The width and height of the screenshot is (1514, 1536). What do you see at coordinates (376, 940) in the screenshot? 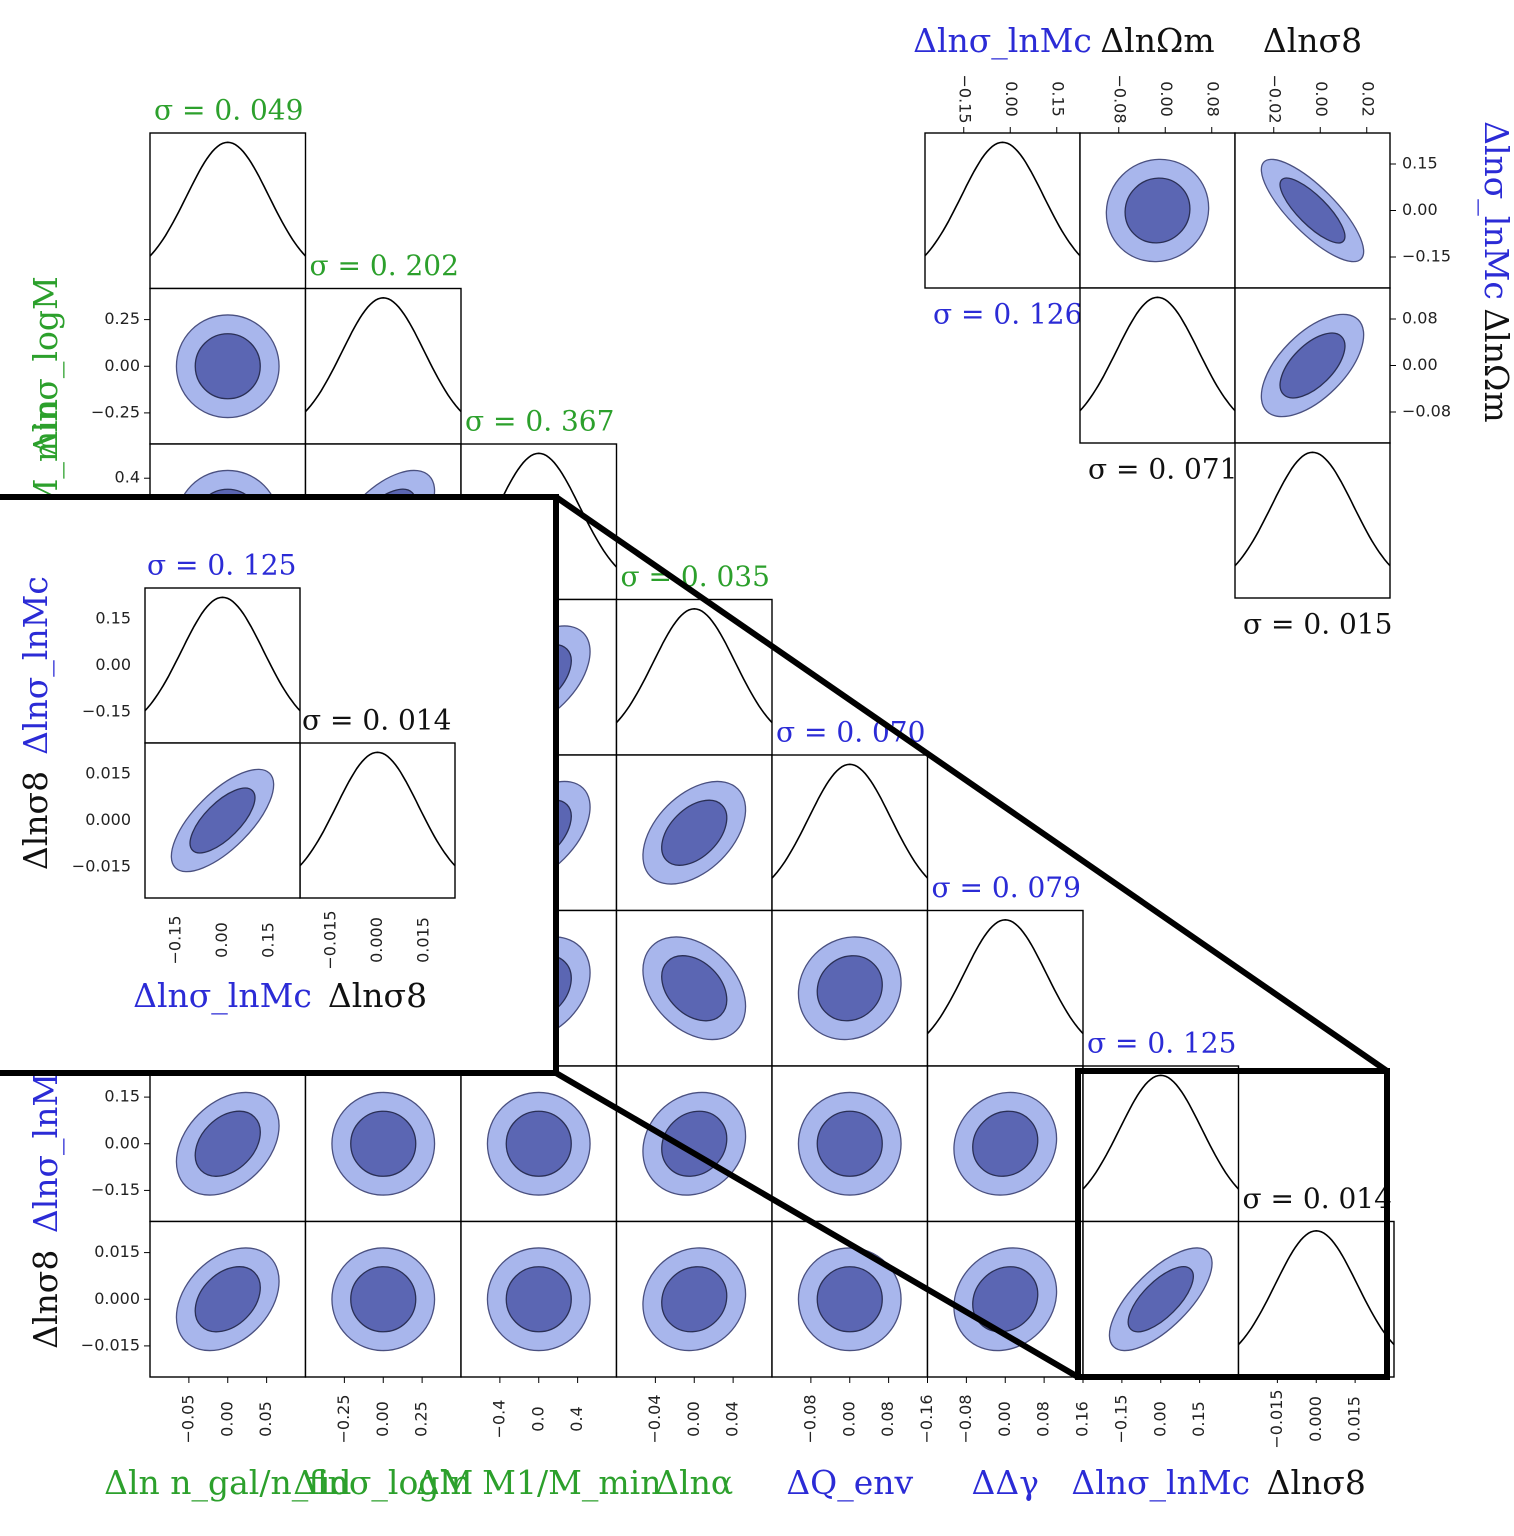
I see `inset-xtick-label-1-1: 0.000` at bounding box center [376, 940].